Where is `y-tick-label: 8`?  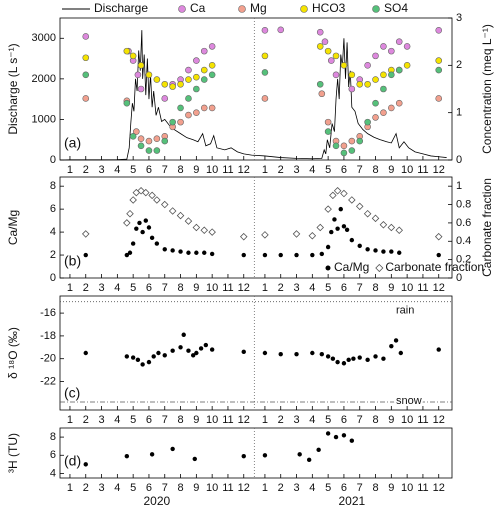
y-tick-label: 8 is located at coordinates (53, 437).